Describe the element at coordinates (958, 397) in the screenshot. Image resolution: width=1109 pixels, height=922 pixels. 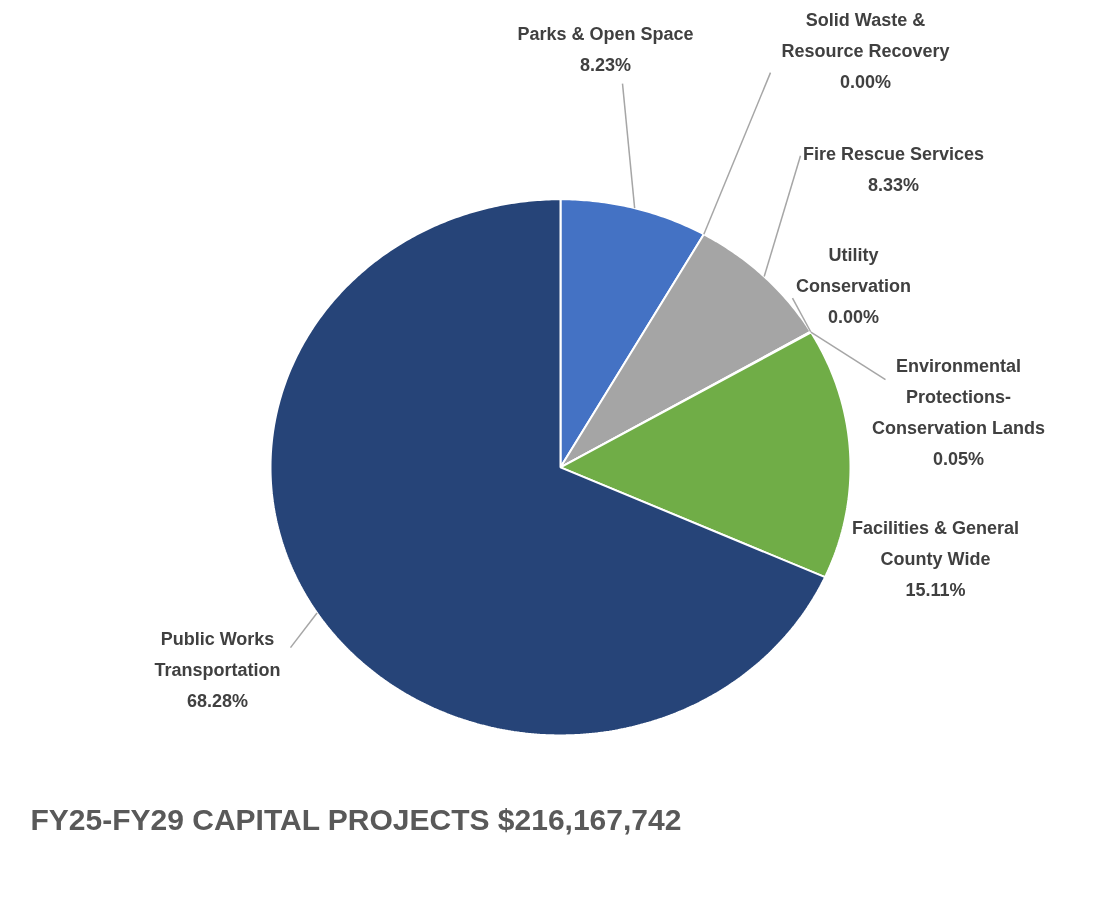
I see `slice-label: Environmental Protections-Conservation Lands` at that location.